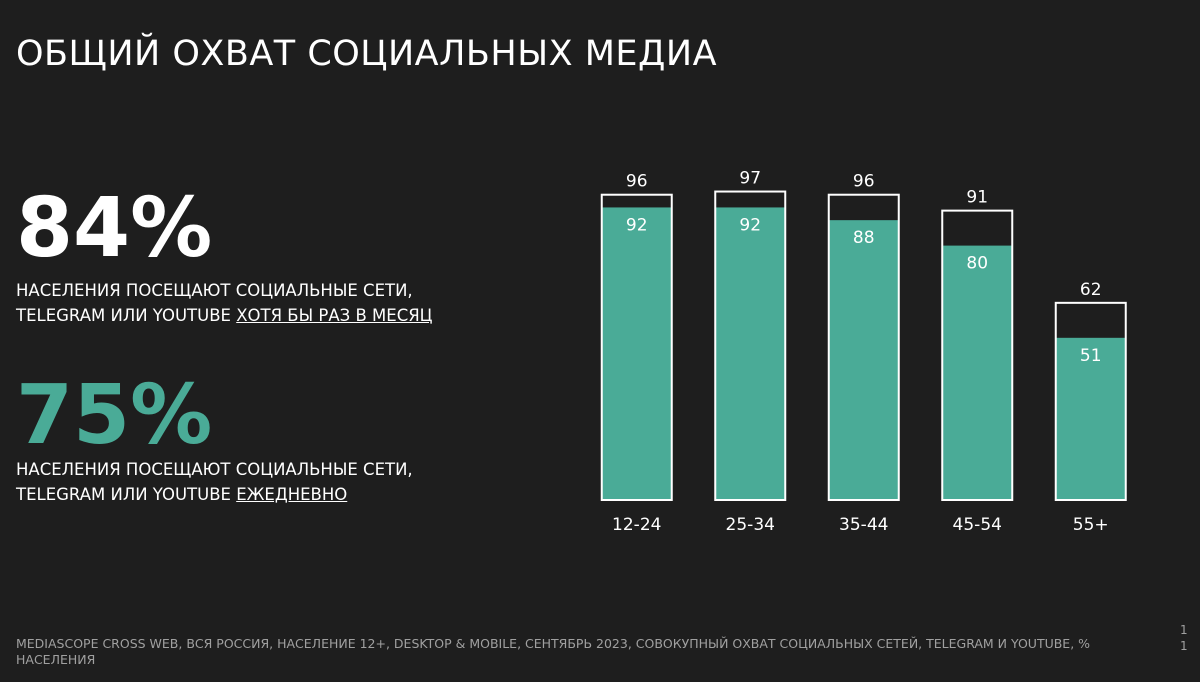  I want to click on value-label: 62, so click(1091, 290).